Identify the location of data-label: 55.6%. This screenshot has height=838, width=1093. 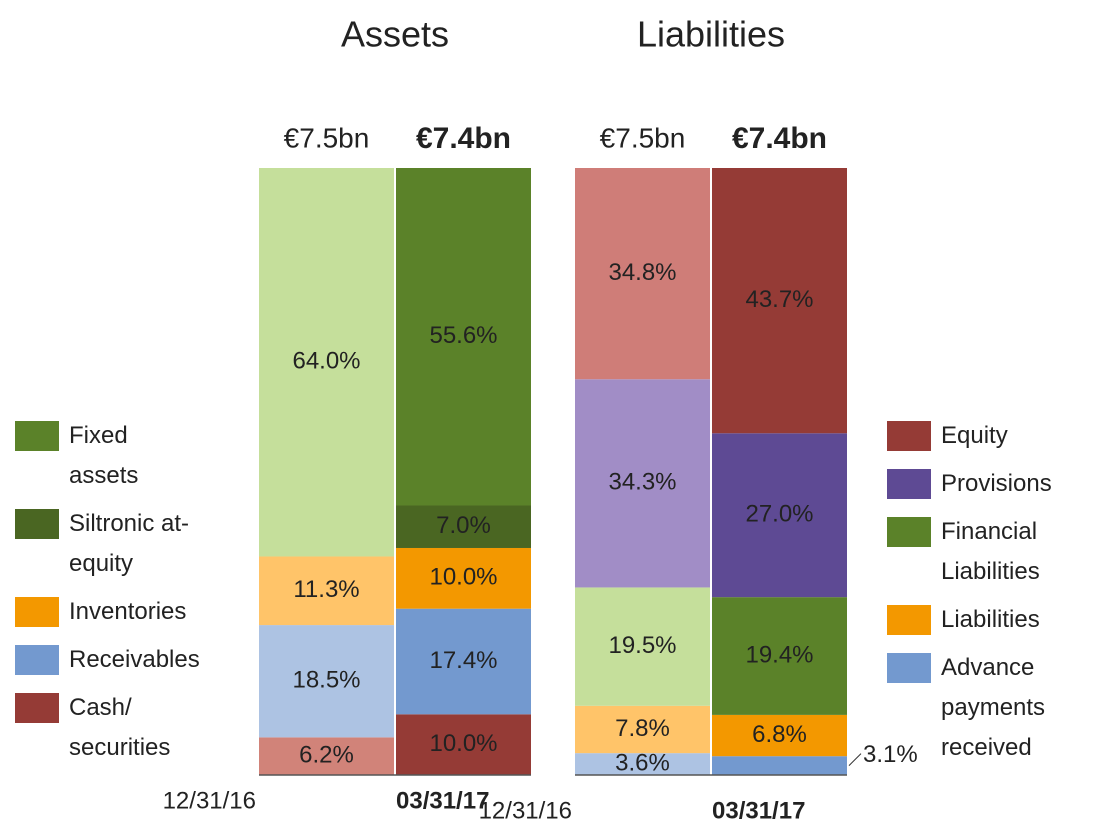
(463, 335).